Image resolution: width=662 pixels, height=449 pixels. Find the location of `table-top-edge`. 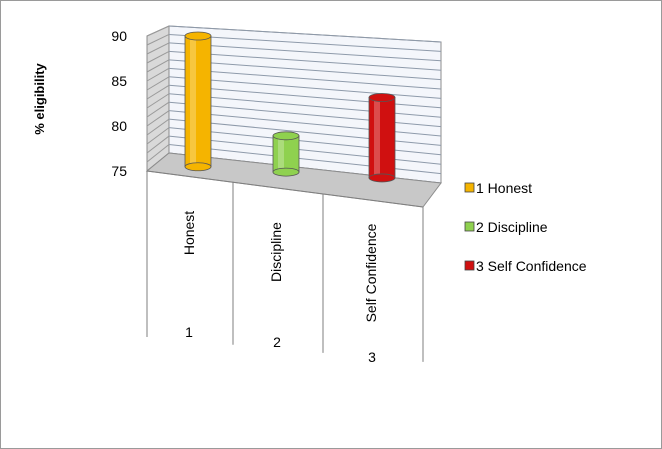

table-top-edge is located at coordinates (285, 189).